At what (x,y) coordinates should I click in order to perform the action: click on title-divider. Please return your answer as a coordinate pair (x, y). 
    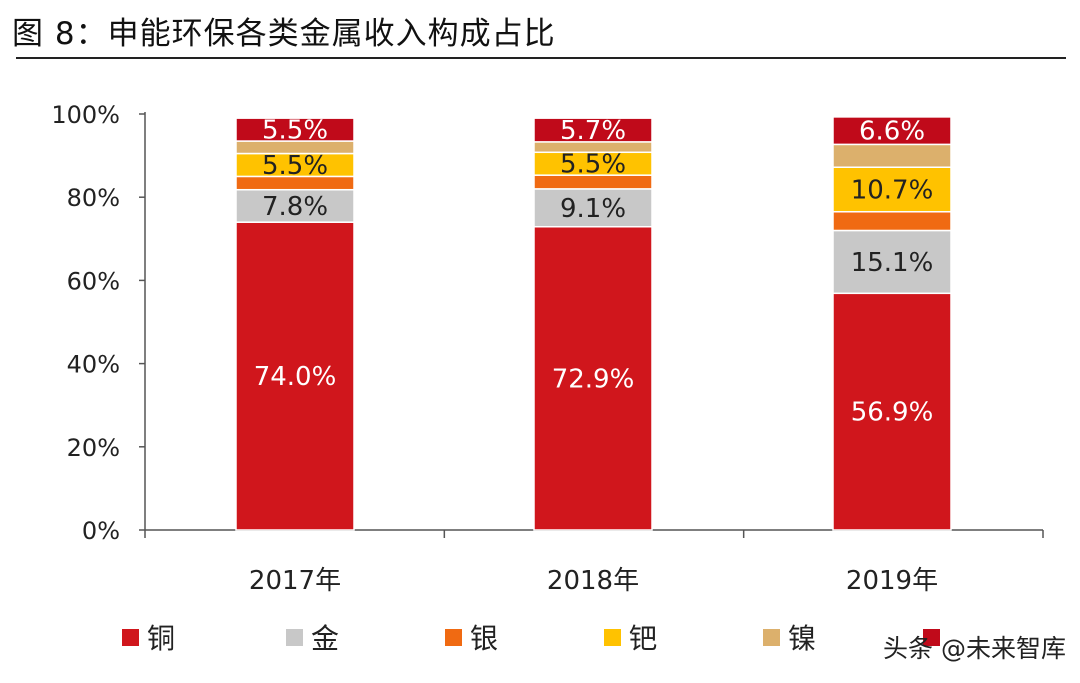
    Looking at the image, I should click on (541, 58).